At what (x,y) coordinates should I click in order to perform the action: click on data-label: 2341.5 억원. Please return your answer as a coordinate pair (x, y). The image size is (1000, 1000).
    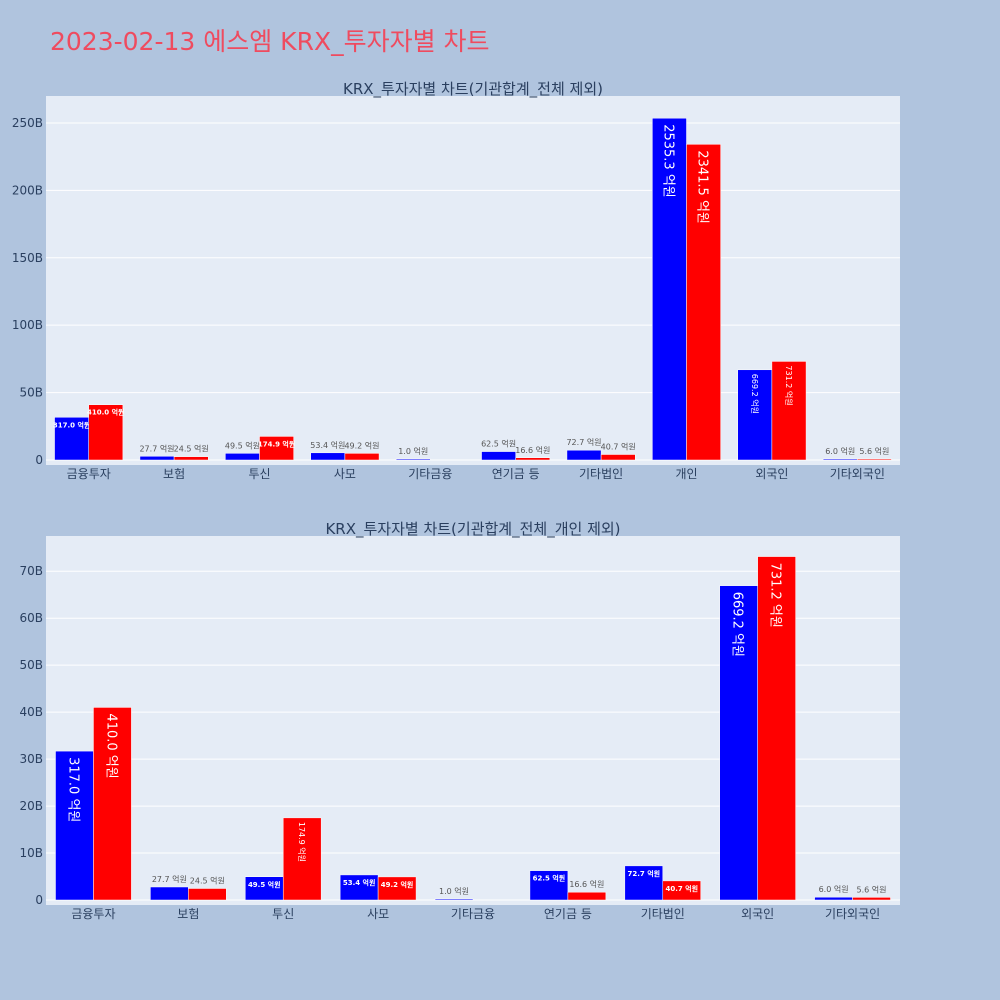
    Looking at the image, I should click on (702, 187).